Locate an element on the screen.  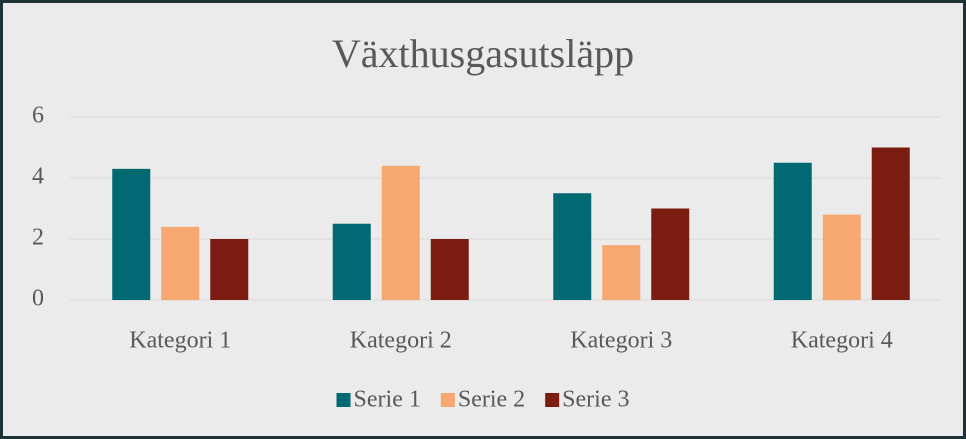
chart-title: Växthusgasutsläpp is located at coordinates (483, 53).